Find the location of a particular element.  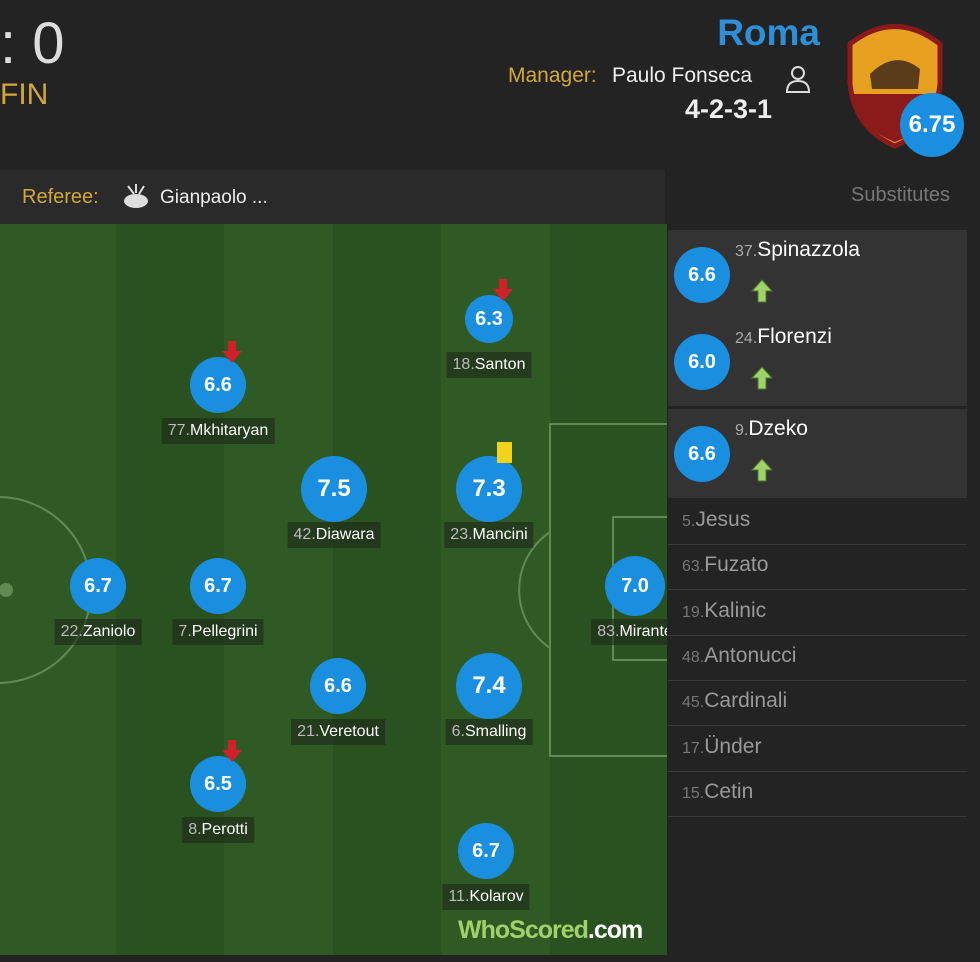

substitute-label: 24.Florenzi is located at coordinates (783, 337).